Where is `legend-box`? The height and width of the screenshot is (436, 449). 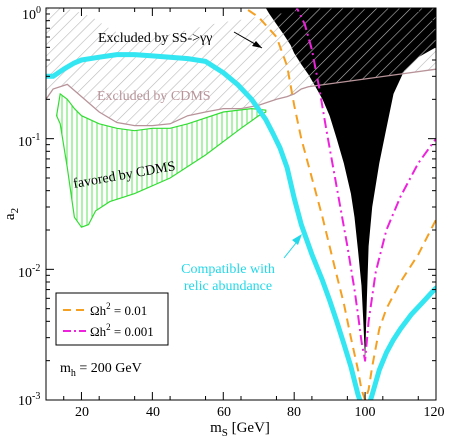 legend-box is located at coordinates (112, 319).